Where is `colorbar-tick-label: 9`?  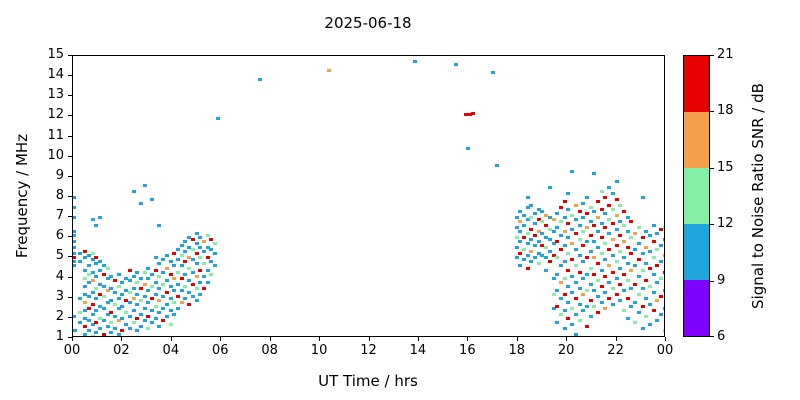 colorbar-tick-label: 9 is located at coordinates (721, 280).